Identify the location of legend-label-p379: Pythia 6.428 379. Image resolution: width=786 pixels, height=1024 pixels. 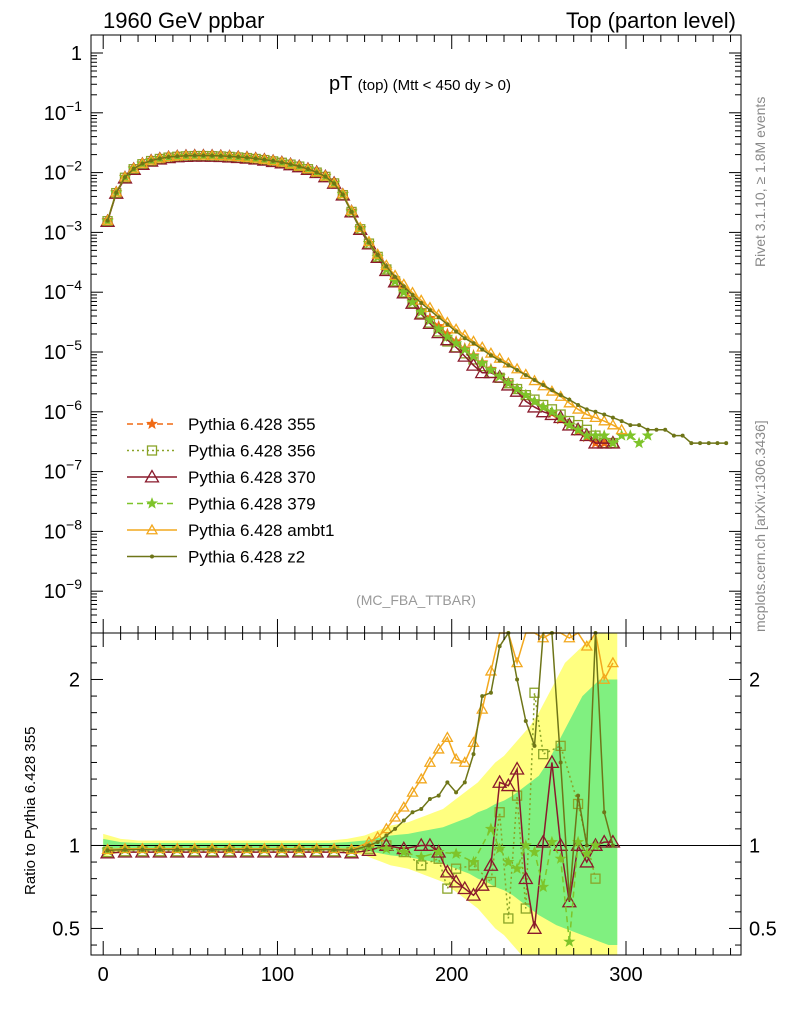
(252, 504).